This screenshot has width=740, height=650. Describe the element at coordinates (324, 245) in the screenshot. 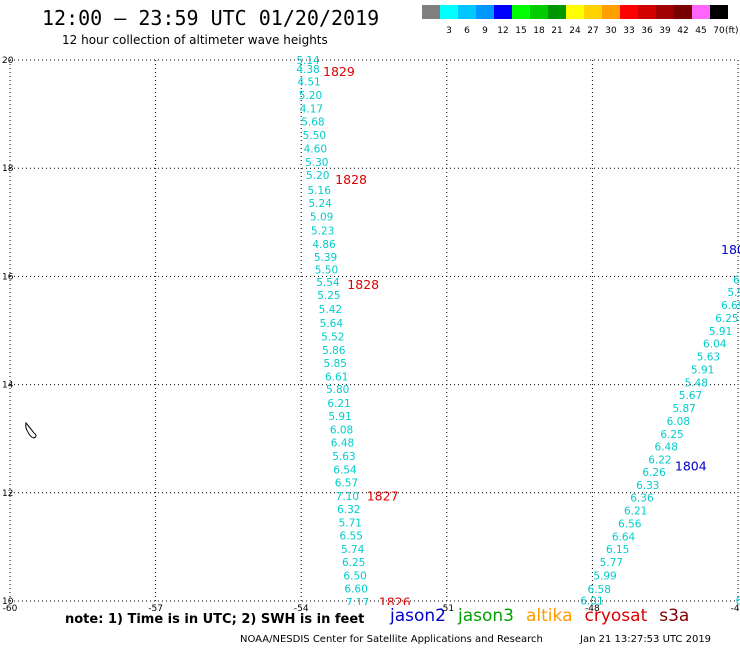

I see `wave-height-value: 4.86` at that location.